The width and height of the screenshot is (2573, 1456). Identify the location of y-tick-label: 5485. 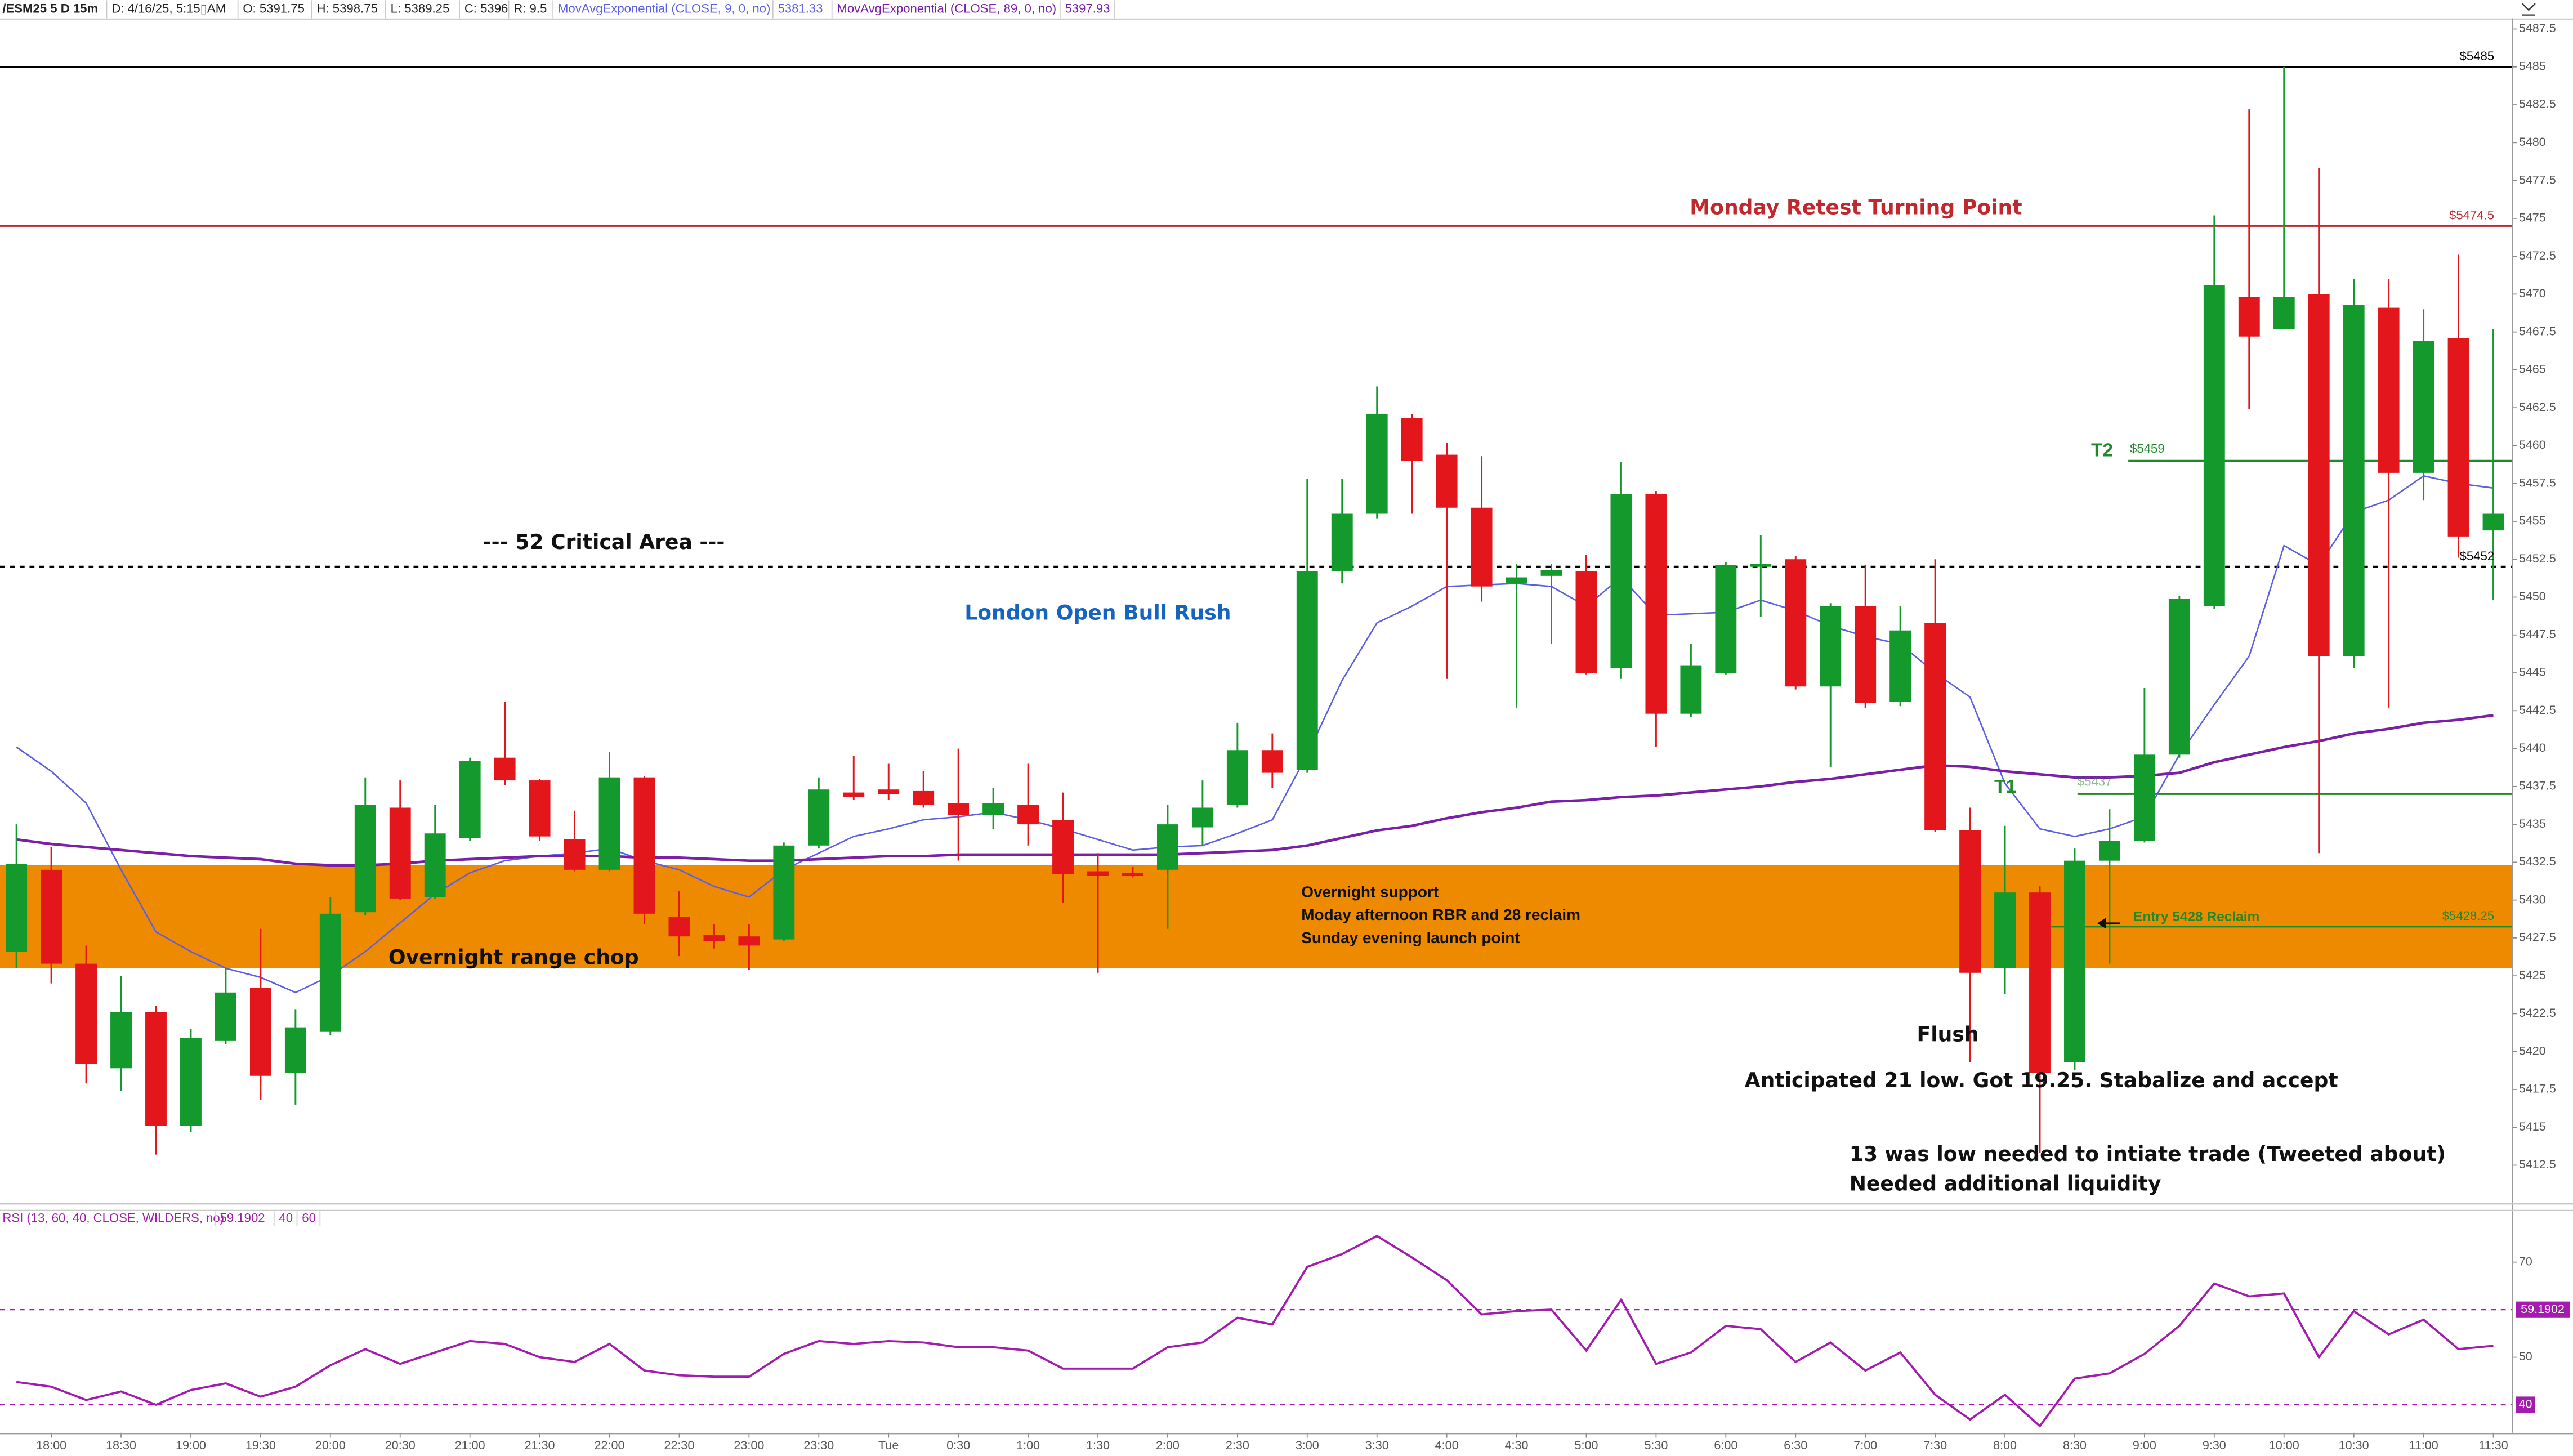
(2532, 66).